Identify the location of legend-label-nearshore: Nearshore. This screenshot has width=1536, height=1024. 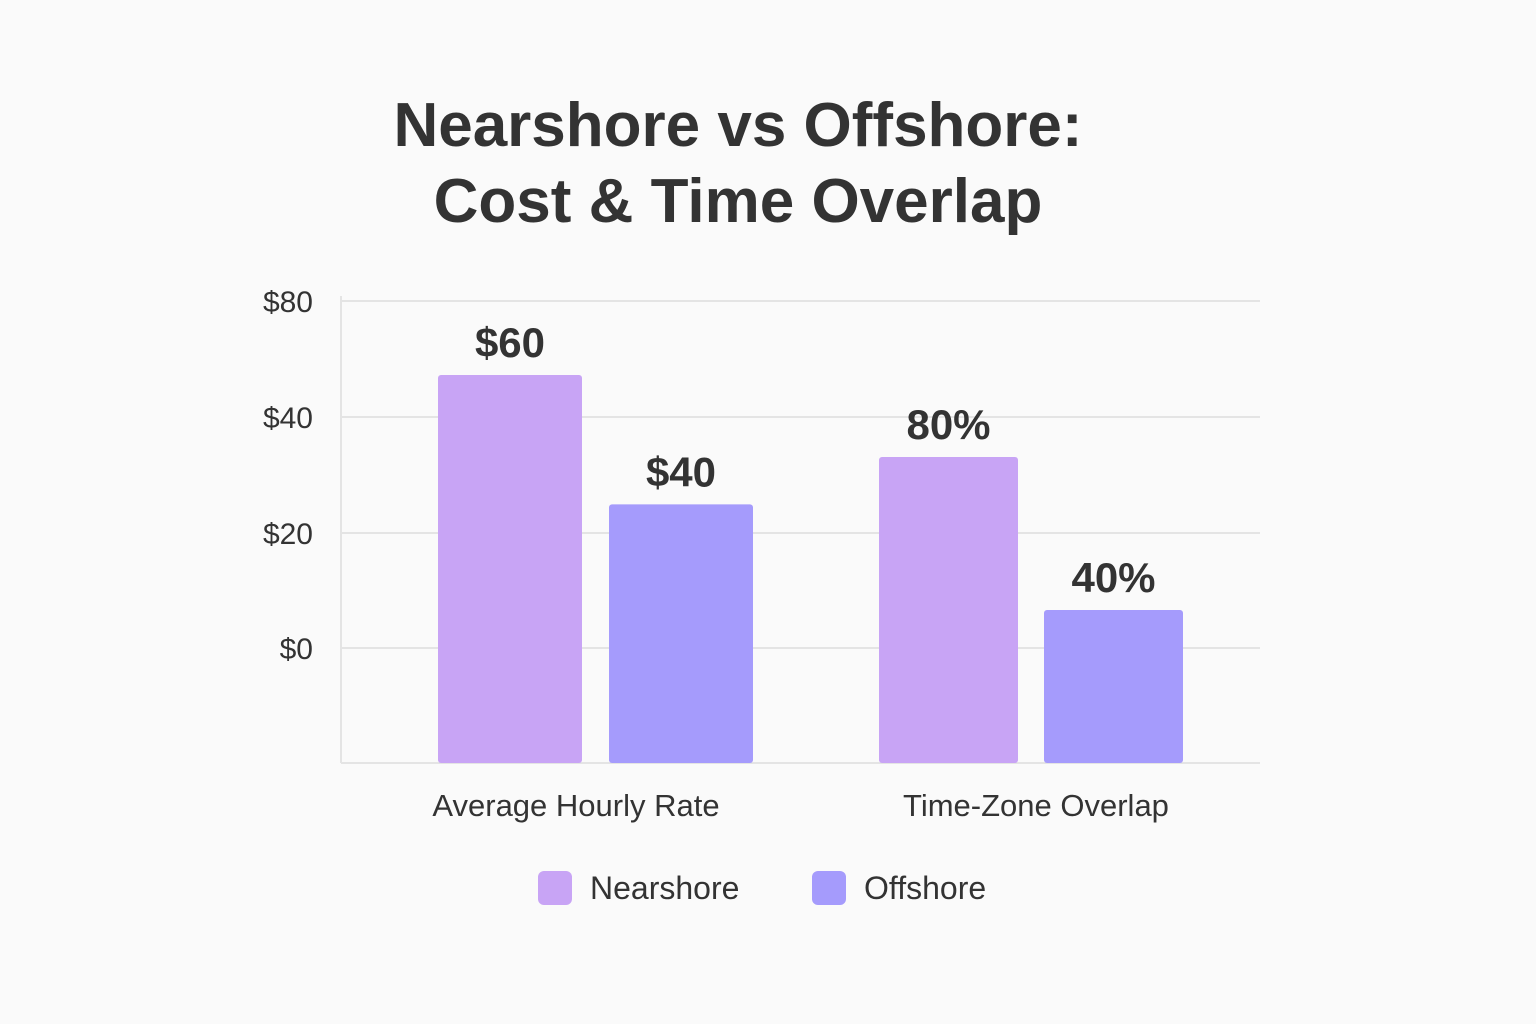
(665, 887).